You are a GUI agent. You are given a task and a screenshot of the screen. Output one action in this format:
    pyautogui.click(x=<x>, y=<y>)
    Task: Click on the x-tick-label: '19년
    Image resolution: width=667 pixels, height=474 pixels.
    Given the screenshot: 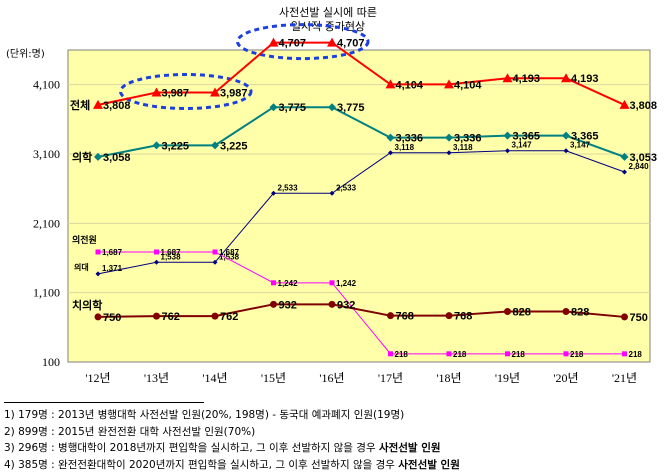 What is the action you would take?
    pyautogui.click(x=507, y=378)
    